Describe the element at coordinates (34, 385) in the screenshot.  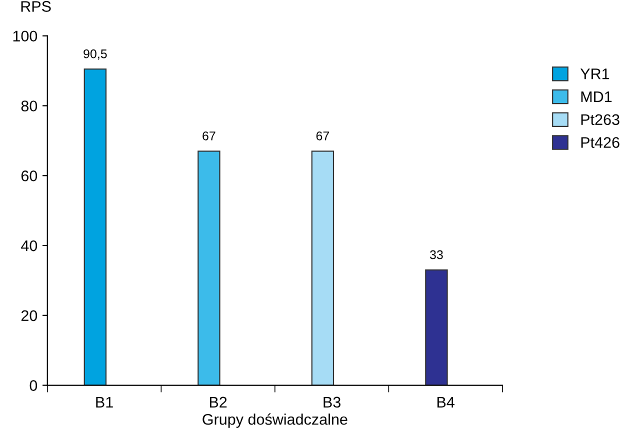
I see `y-tick-label: 0` at that location.